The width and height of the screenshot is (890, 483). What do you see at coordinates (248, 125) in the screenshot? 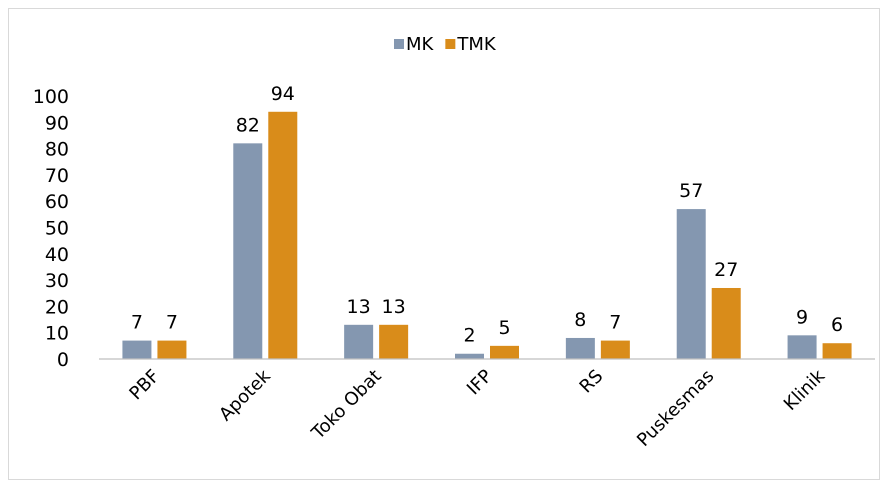
I see `data-label-mk: 82` at bounding box center [248, 125].